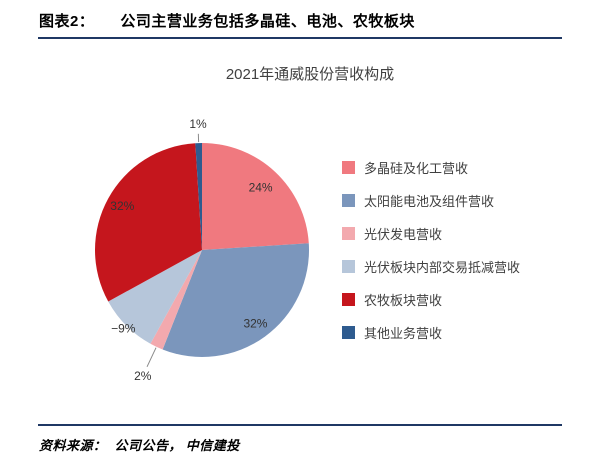  Describe the element at coordinates (300, 425) in the screenshot. I see `footer-divider-line` at that location.